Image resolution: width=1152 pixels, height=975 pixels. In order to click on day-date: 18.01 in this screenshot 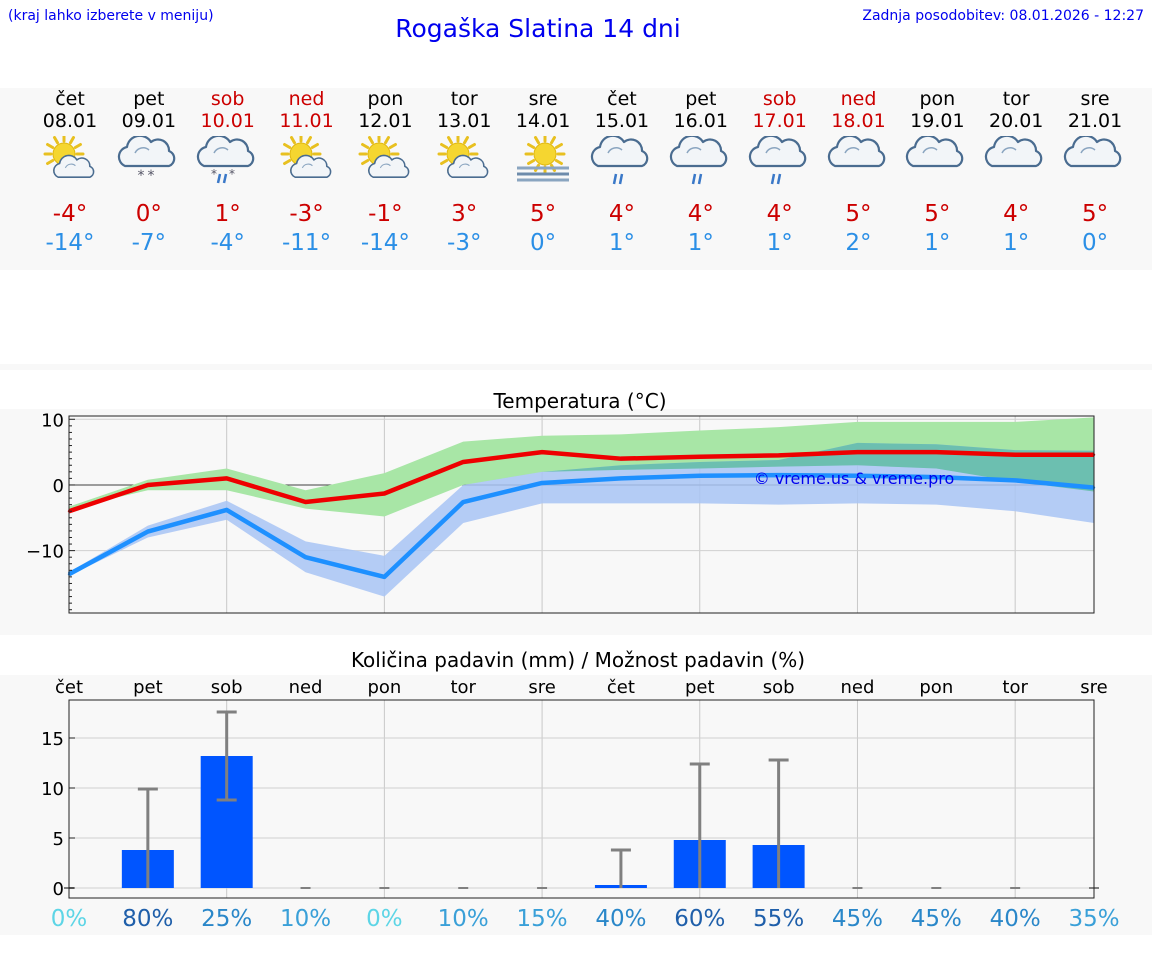, I will do `click(858, 121)`.